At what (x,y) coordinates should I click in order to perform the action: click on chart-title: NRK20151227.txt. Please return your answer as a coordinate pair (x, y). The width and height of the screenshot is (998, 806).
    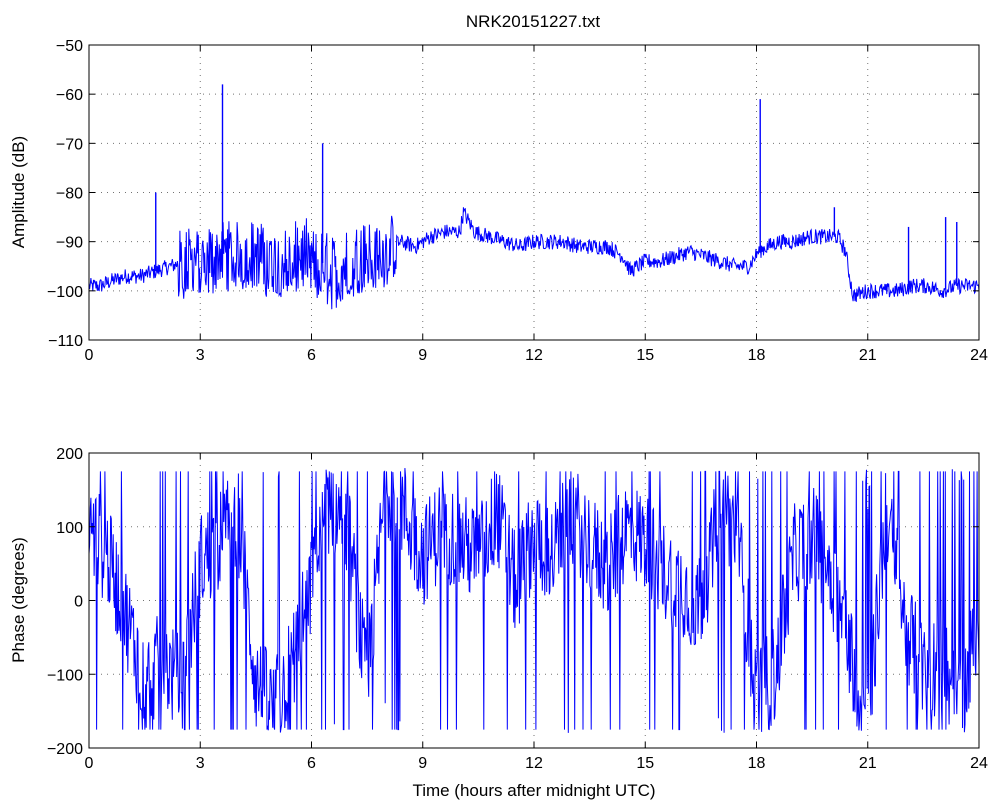
    Looking at the image, I should click on (533, 21).